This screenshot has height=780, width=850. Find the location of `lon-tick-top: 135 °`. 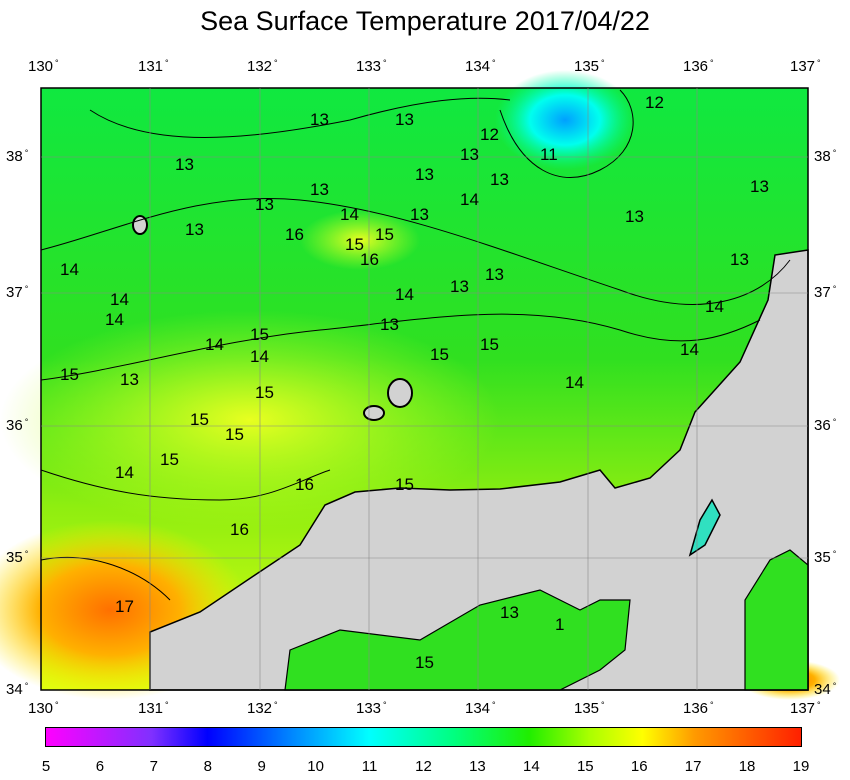

lon-tick-top: 135 ° is located at coordinates (589, 66).